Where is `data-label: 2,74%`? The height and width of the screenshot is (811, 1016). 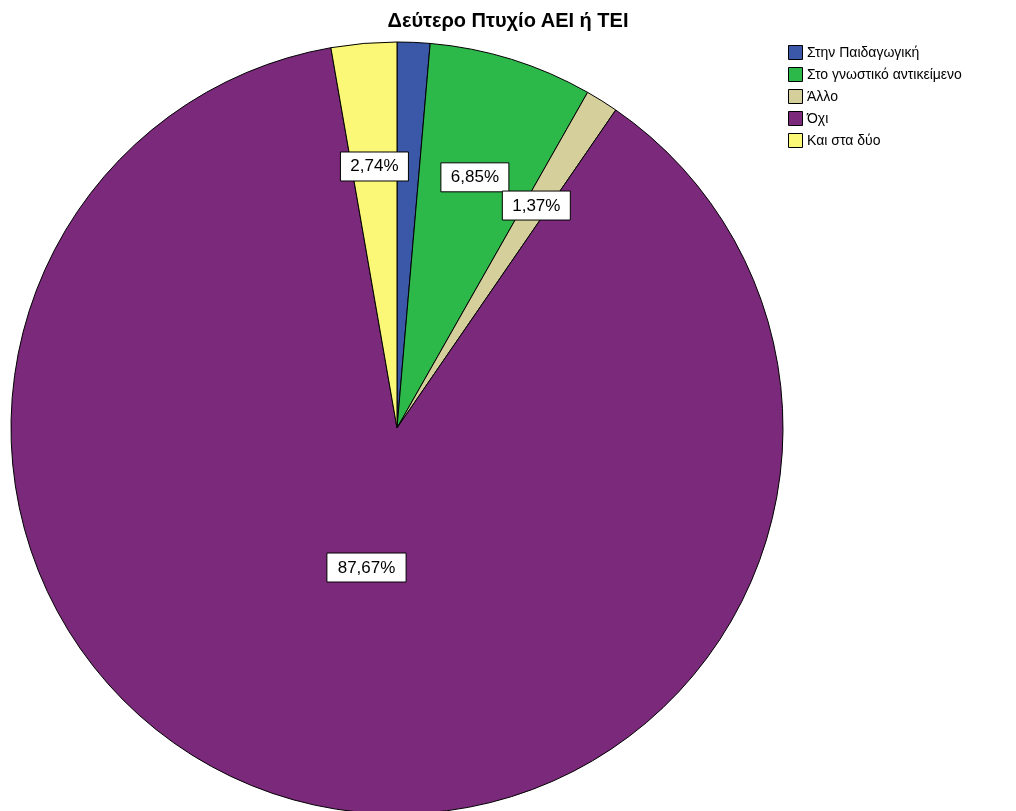
data-label: 2,74% is located at coordinates (374, 166).